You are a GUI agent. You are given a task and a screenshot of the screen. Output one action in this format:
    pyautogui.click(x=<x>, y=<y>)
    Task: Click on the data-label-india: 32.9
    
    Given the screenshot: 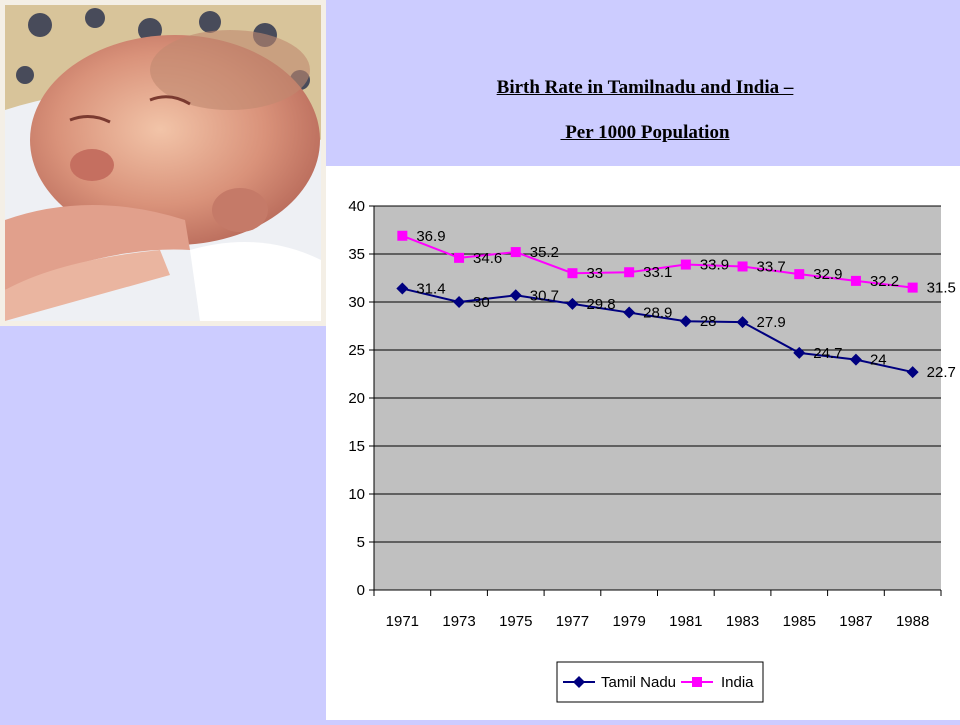 What is the action you would take?
    pyautogui.click(x=827, y=274)
    